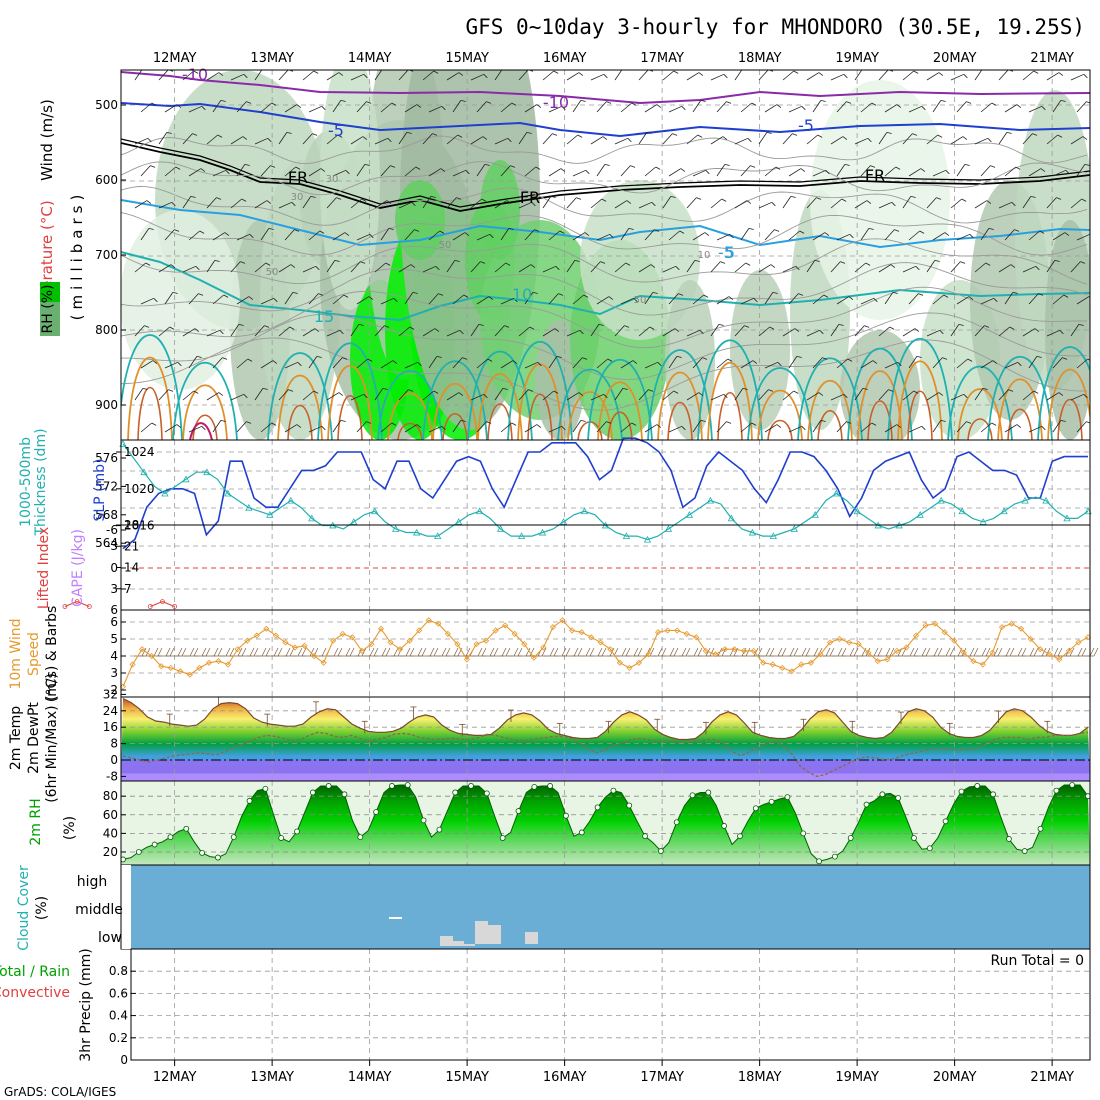 This screenshot has height=1100, width=1100. What do you see at coordinates (114, 690) in the screenshot?
I see `tick-label: 2` at bounding box center [114, 690].